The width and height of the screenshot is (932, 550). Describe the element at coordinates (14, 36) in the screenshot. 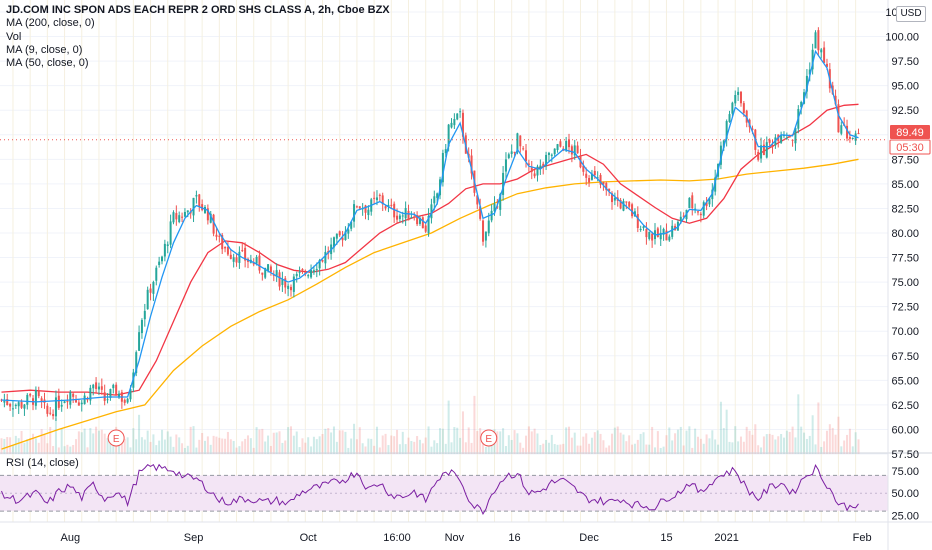

I see `legend-vol: Vol` at that location.